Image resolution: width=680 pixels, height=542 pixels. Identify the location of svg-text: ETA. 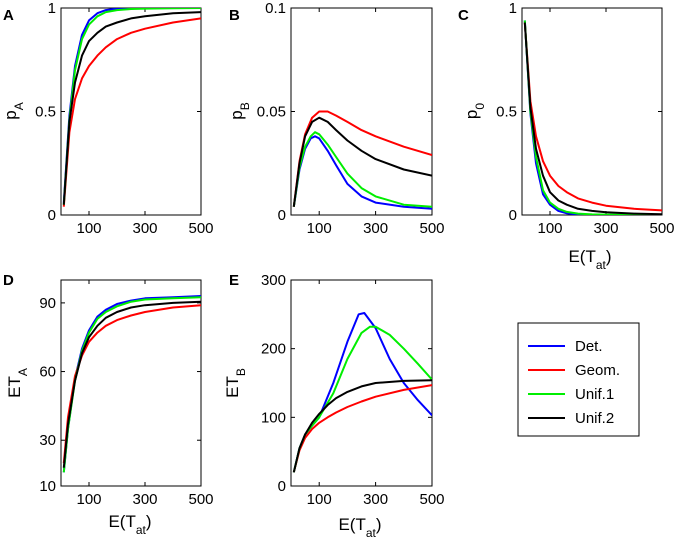
(17, 383).